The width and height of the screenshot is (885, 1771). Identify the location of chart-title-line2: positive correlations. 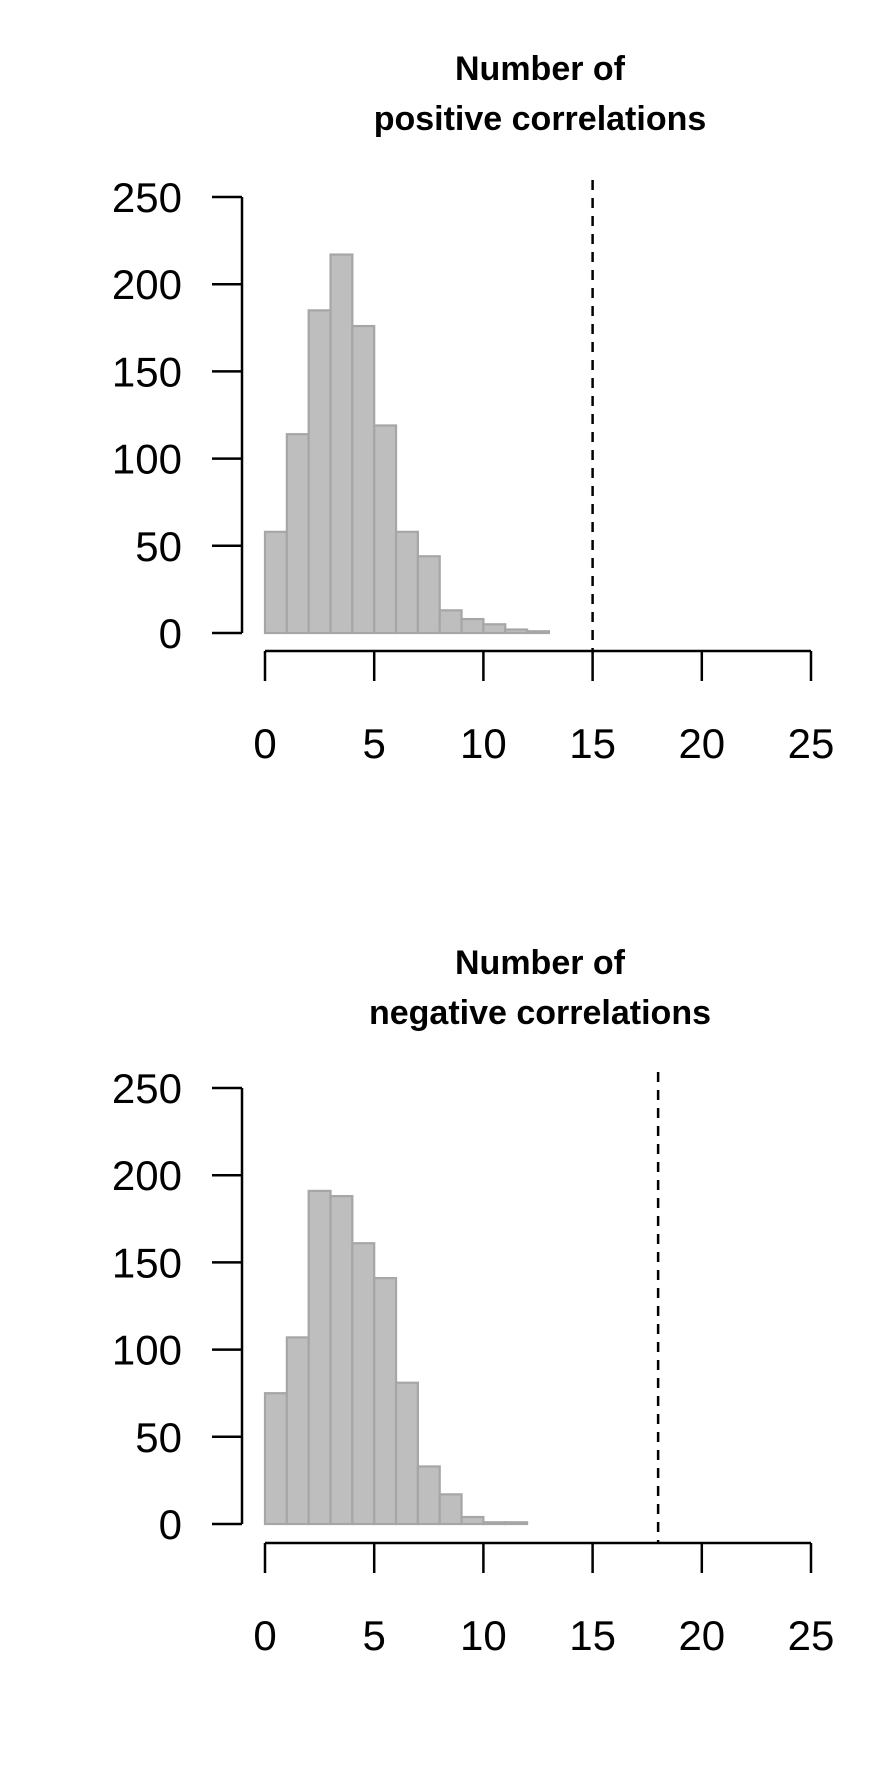
(540, 119).